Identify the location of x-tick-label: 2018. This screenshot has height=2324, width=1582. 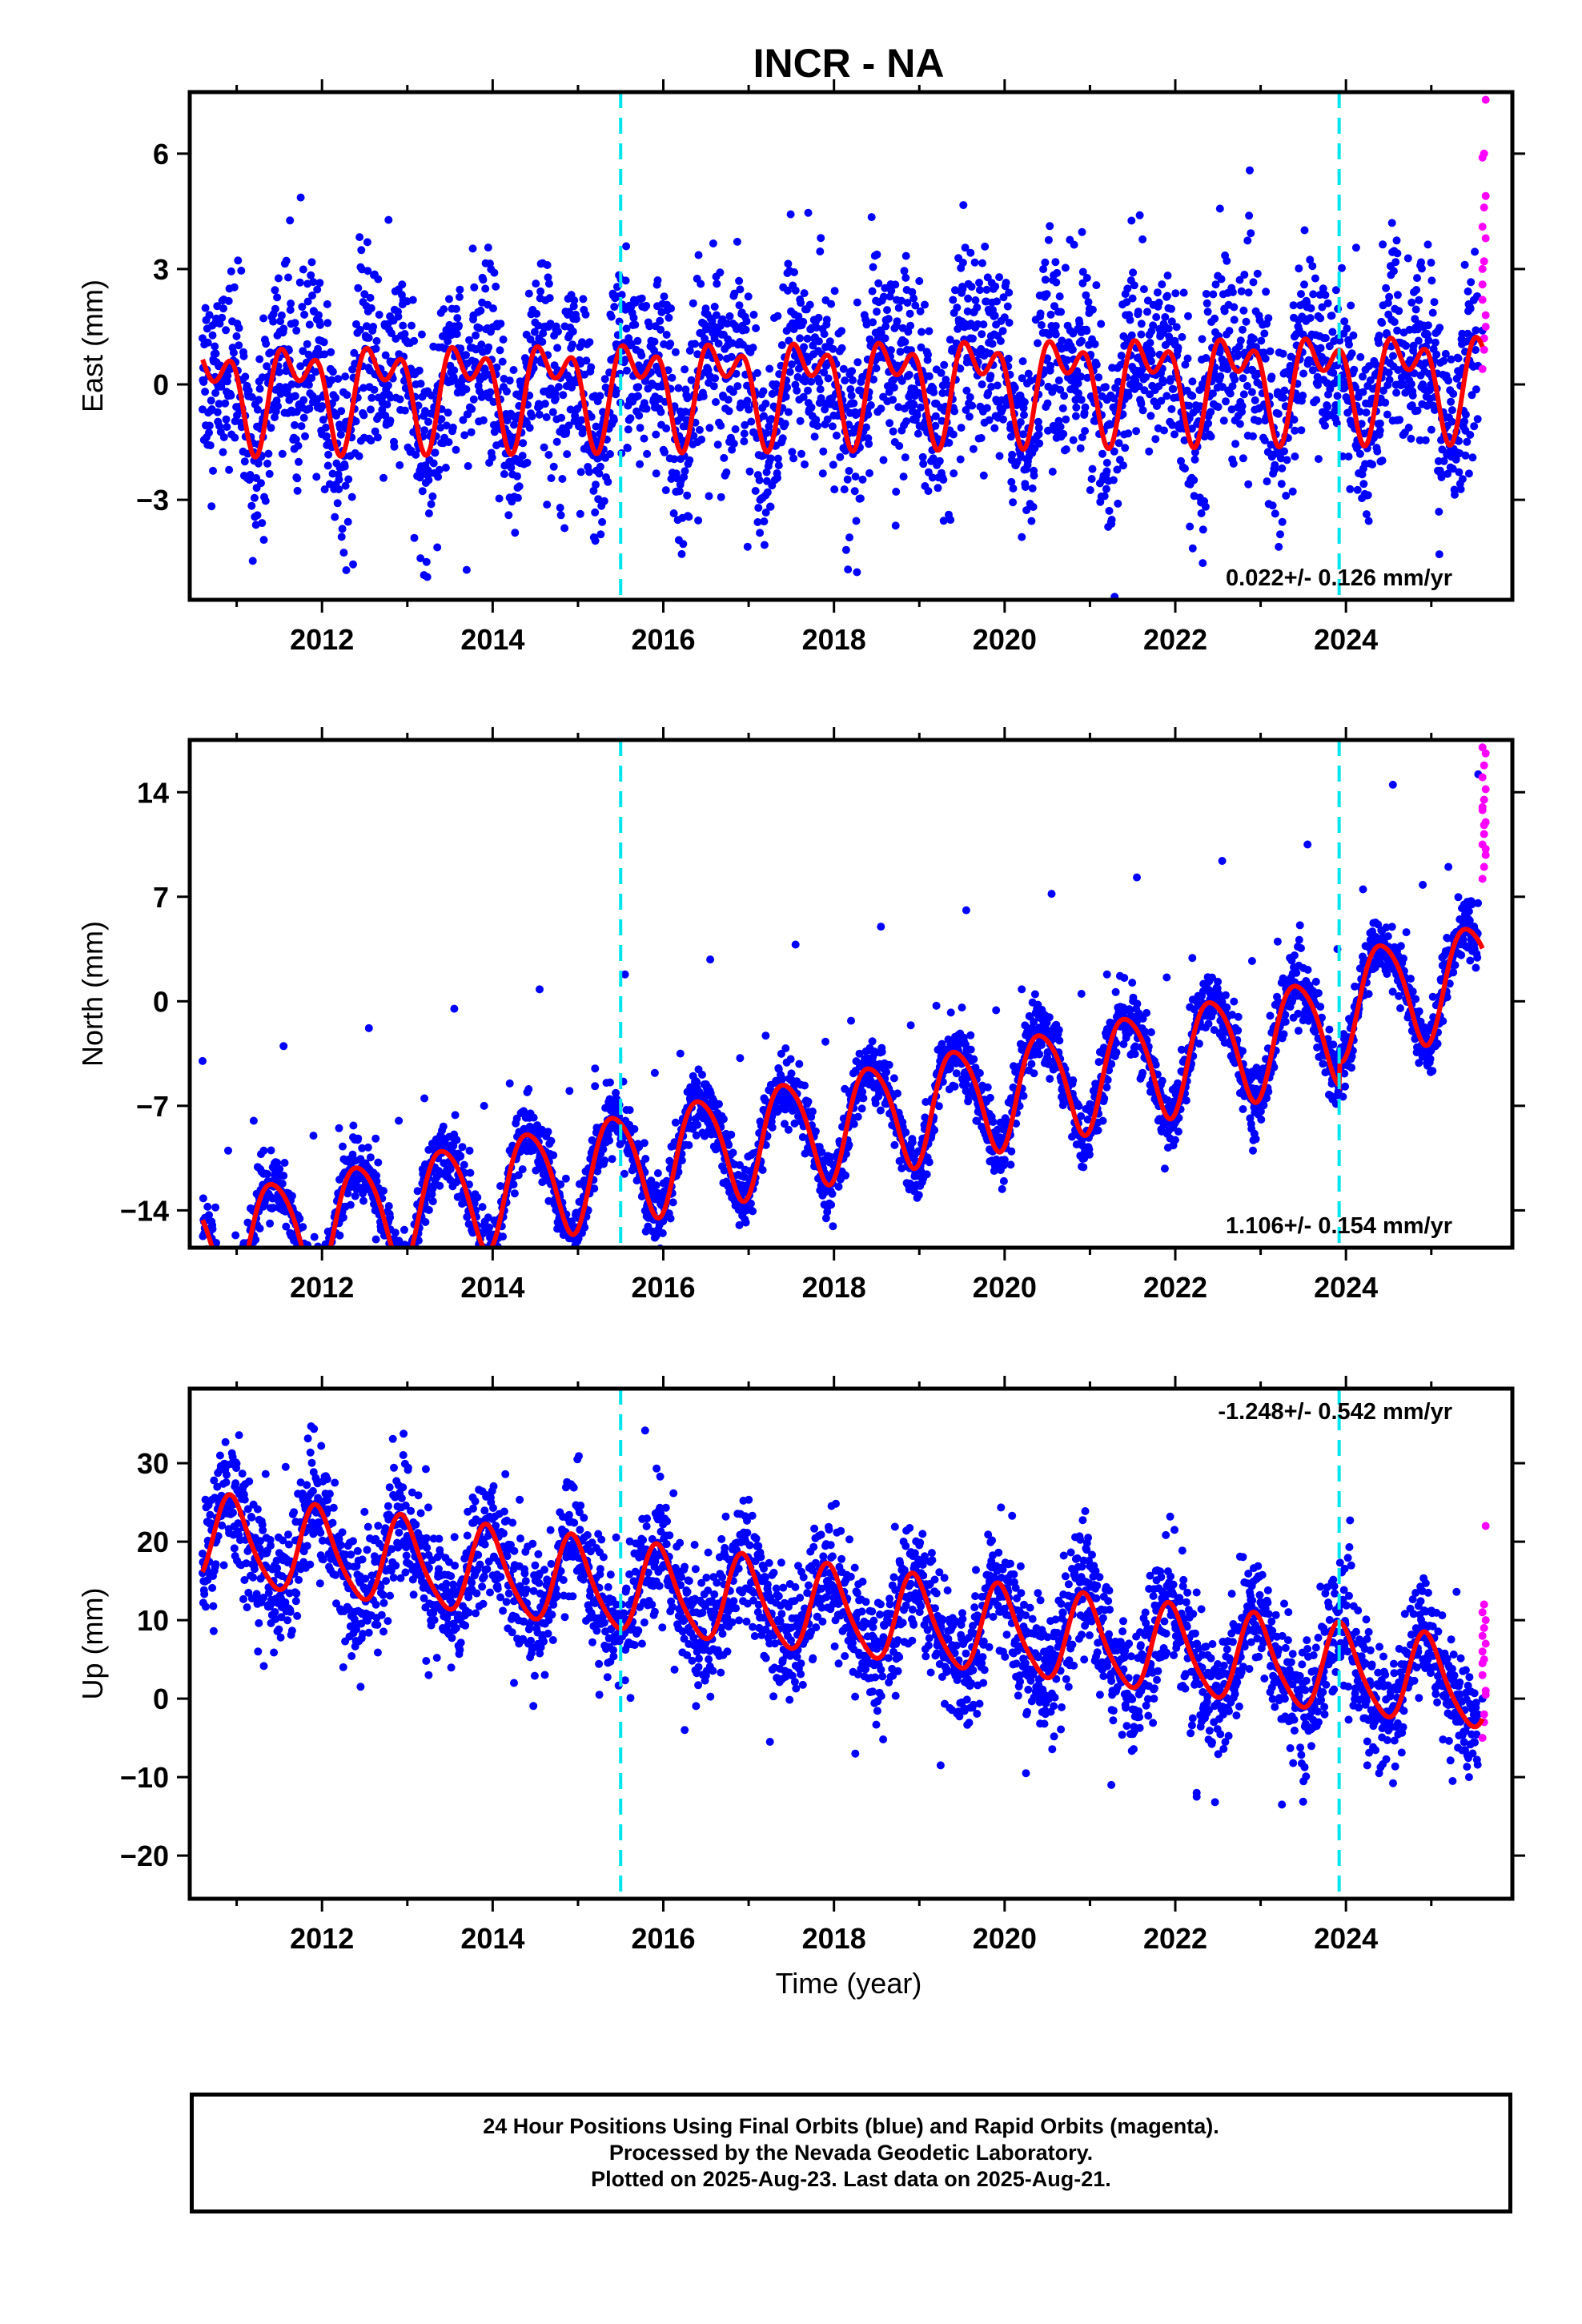
(834, 639).